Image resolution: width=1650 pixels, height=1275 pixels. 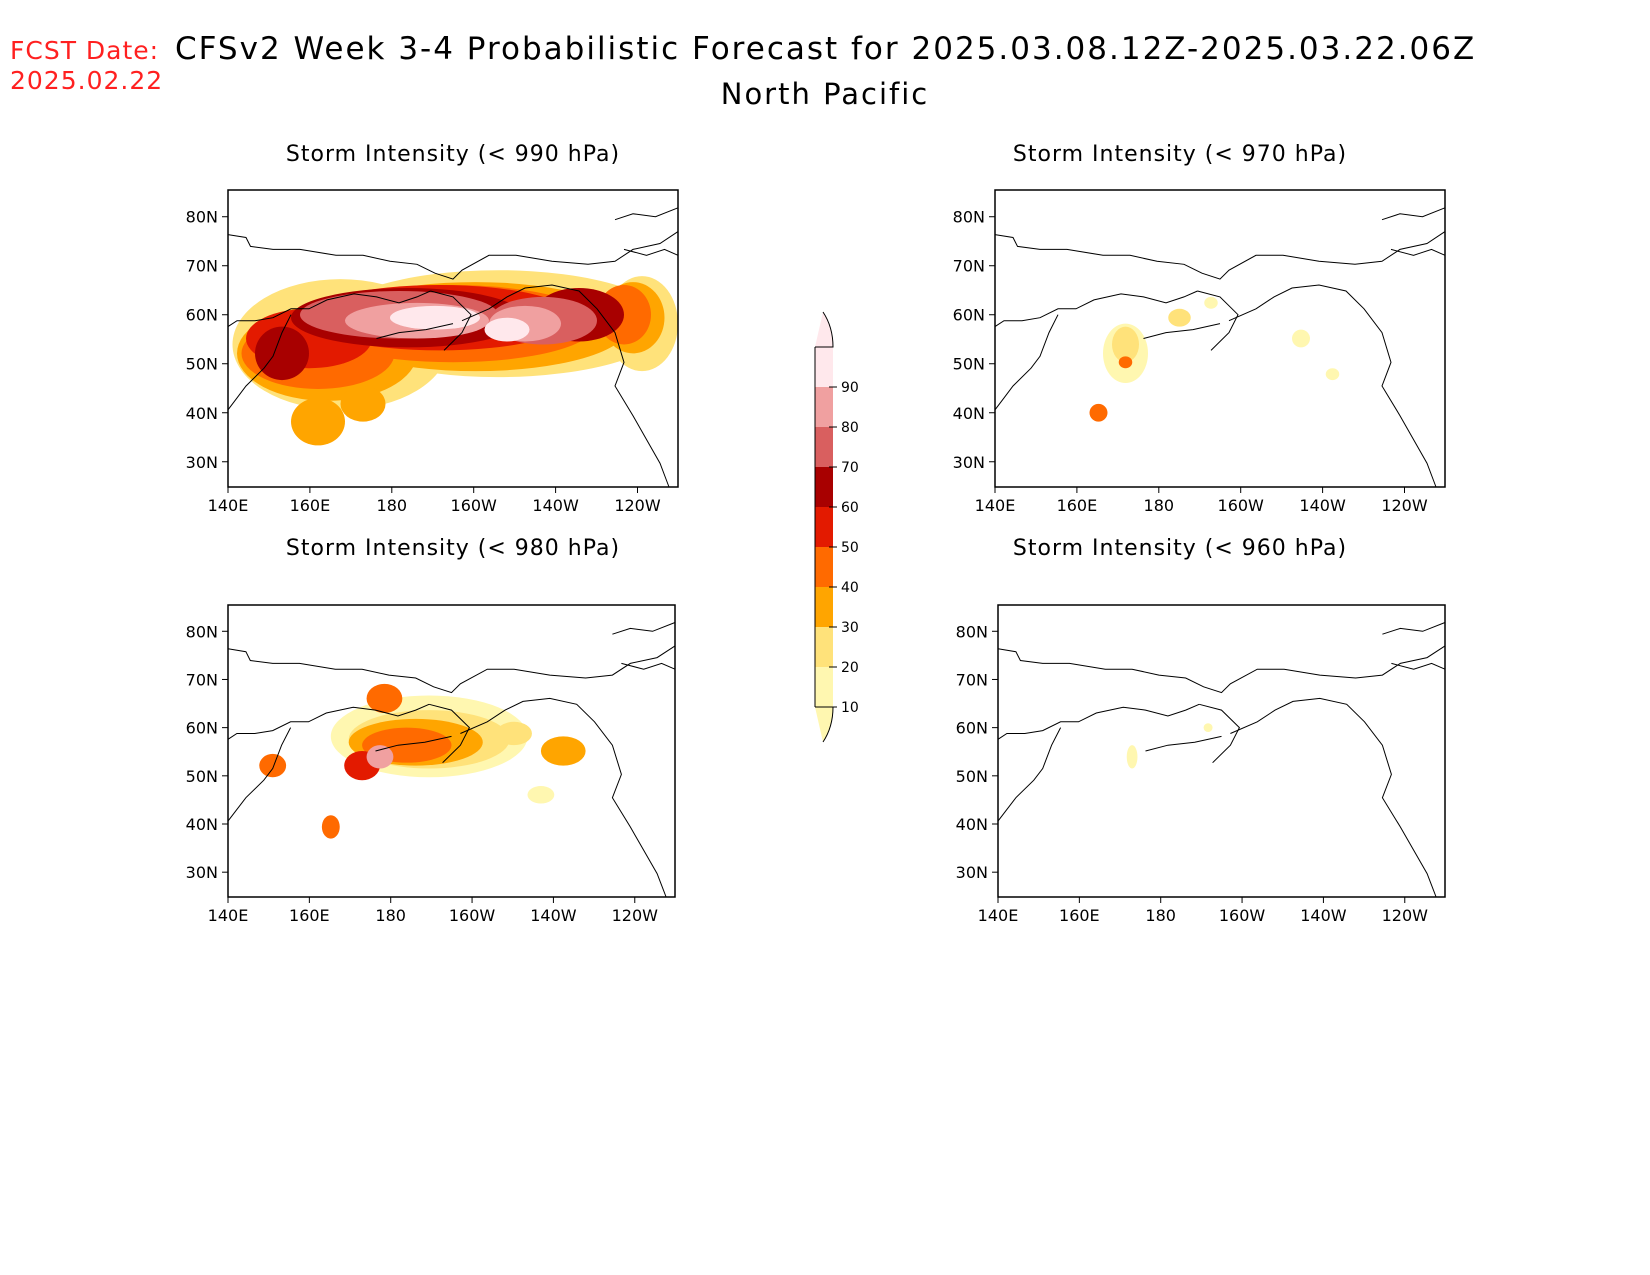 I want to click on colorbar-label: 30, so click(x=850, y=628).